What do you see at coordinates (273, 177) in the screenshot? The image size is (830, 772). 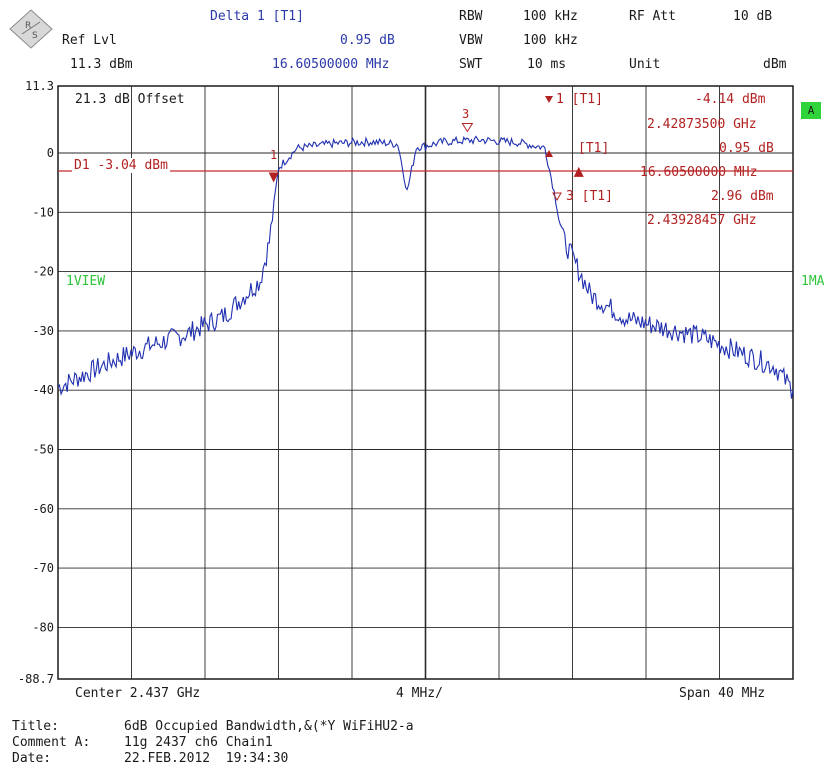 I see `marker-1-glyph` at bounding box center [273, 177].